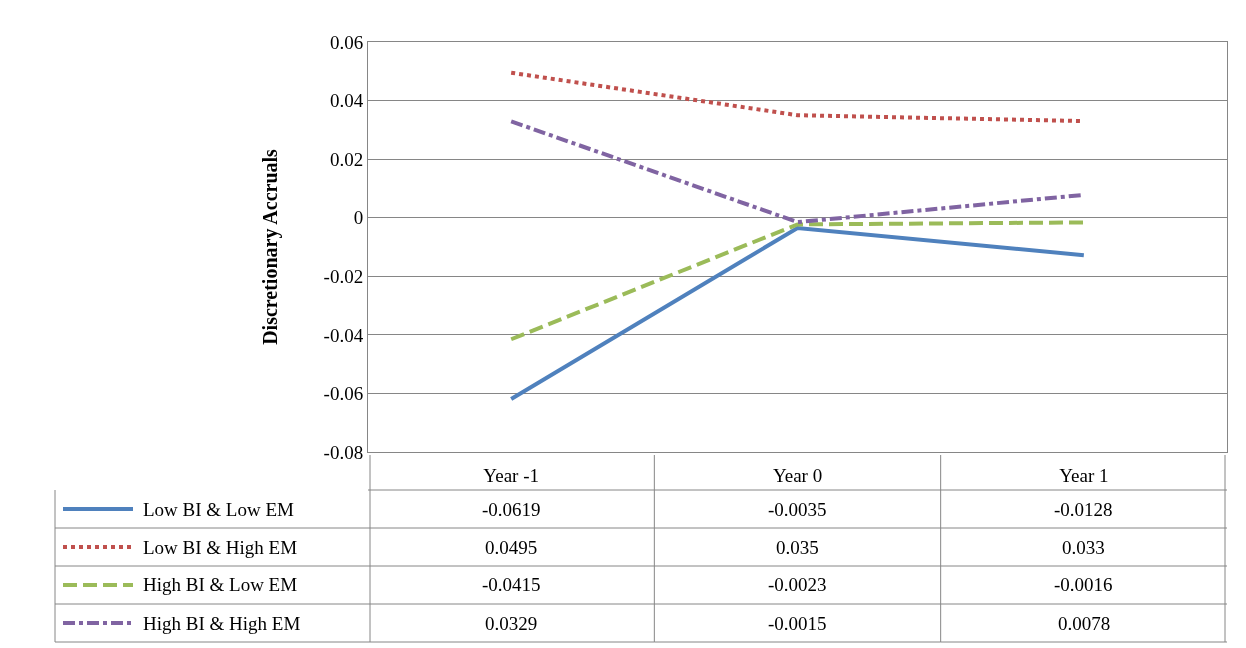  Describe the element at coordinates (1083, 584) in the screenshot. I see `data-label: -0.0016` at that location.